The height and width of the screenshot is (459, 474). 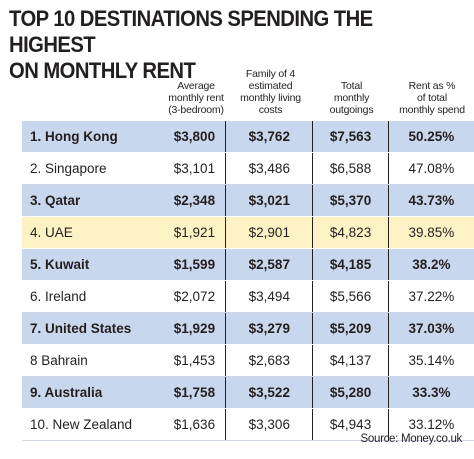 I want to click on chart-title-line-2: ON MONTHLY RENT, so click(x=102, y=70).